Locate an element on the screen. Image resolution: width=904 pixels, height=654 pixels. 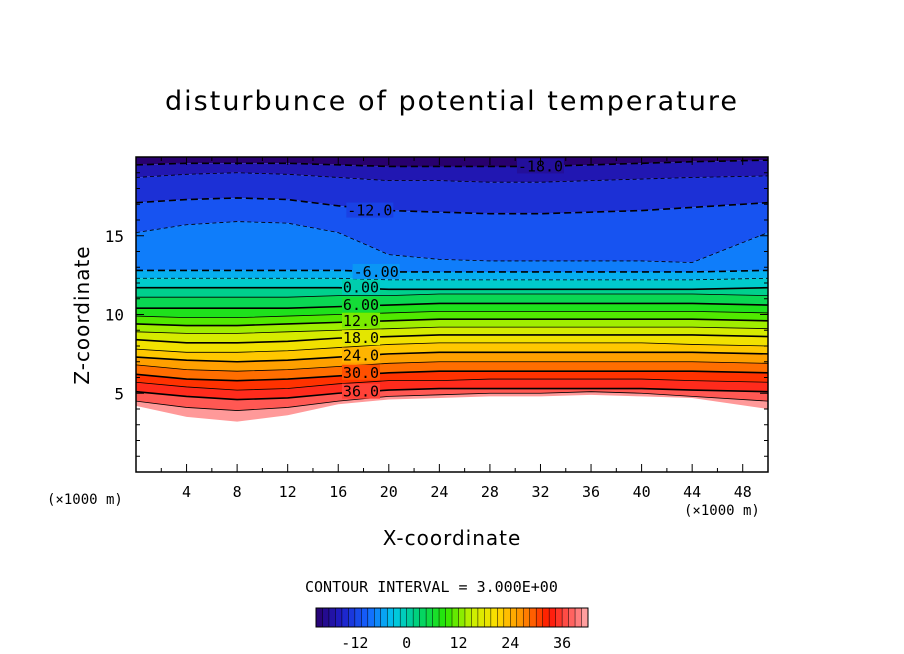
x-tick-label: 20 is located at coordinates (389, 492).